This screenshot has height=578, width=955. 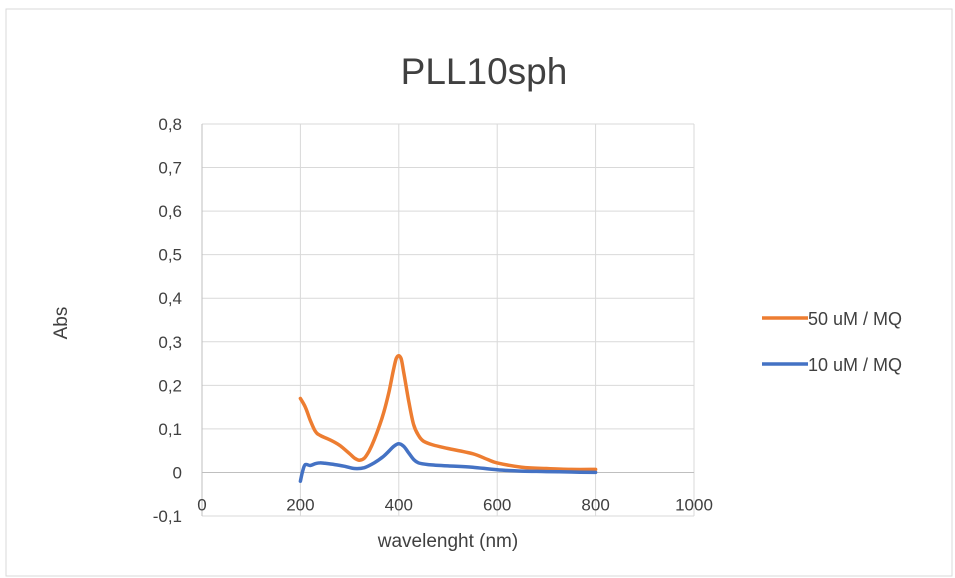 I want to click on plot-series, so click(x=448, y=418).